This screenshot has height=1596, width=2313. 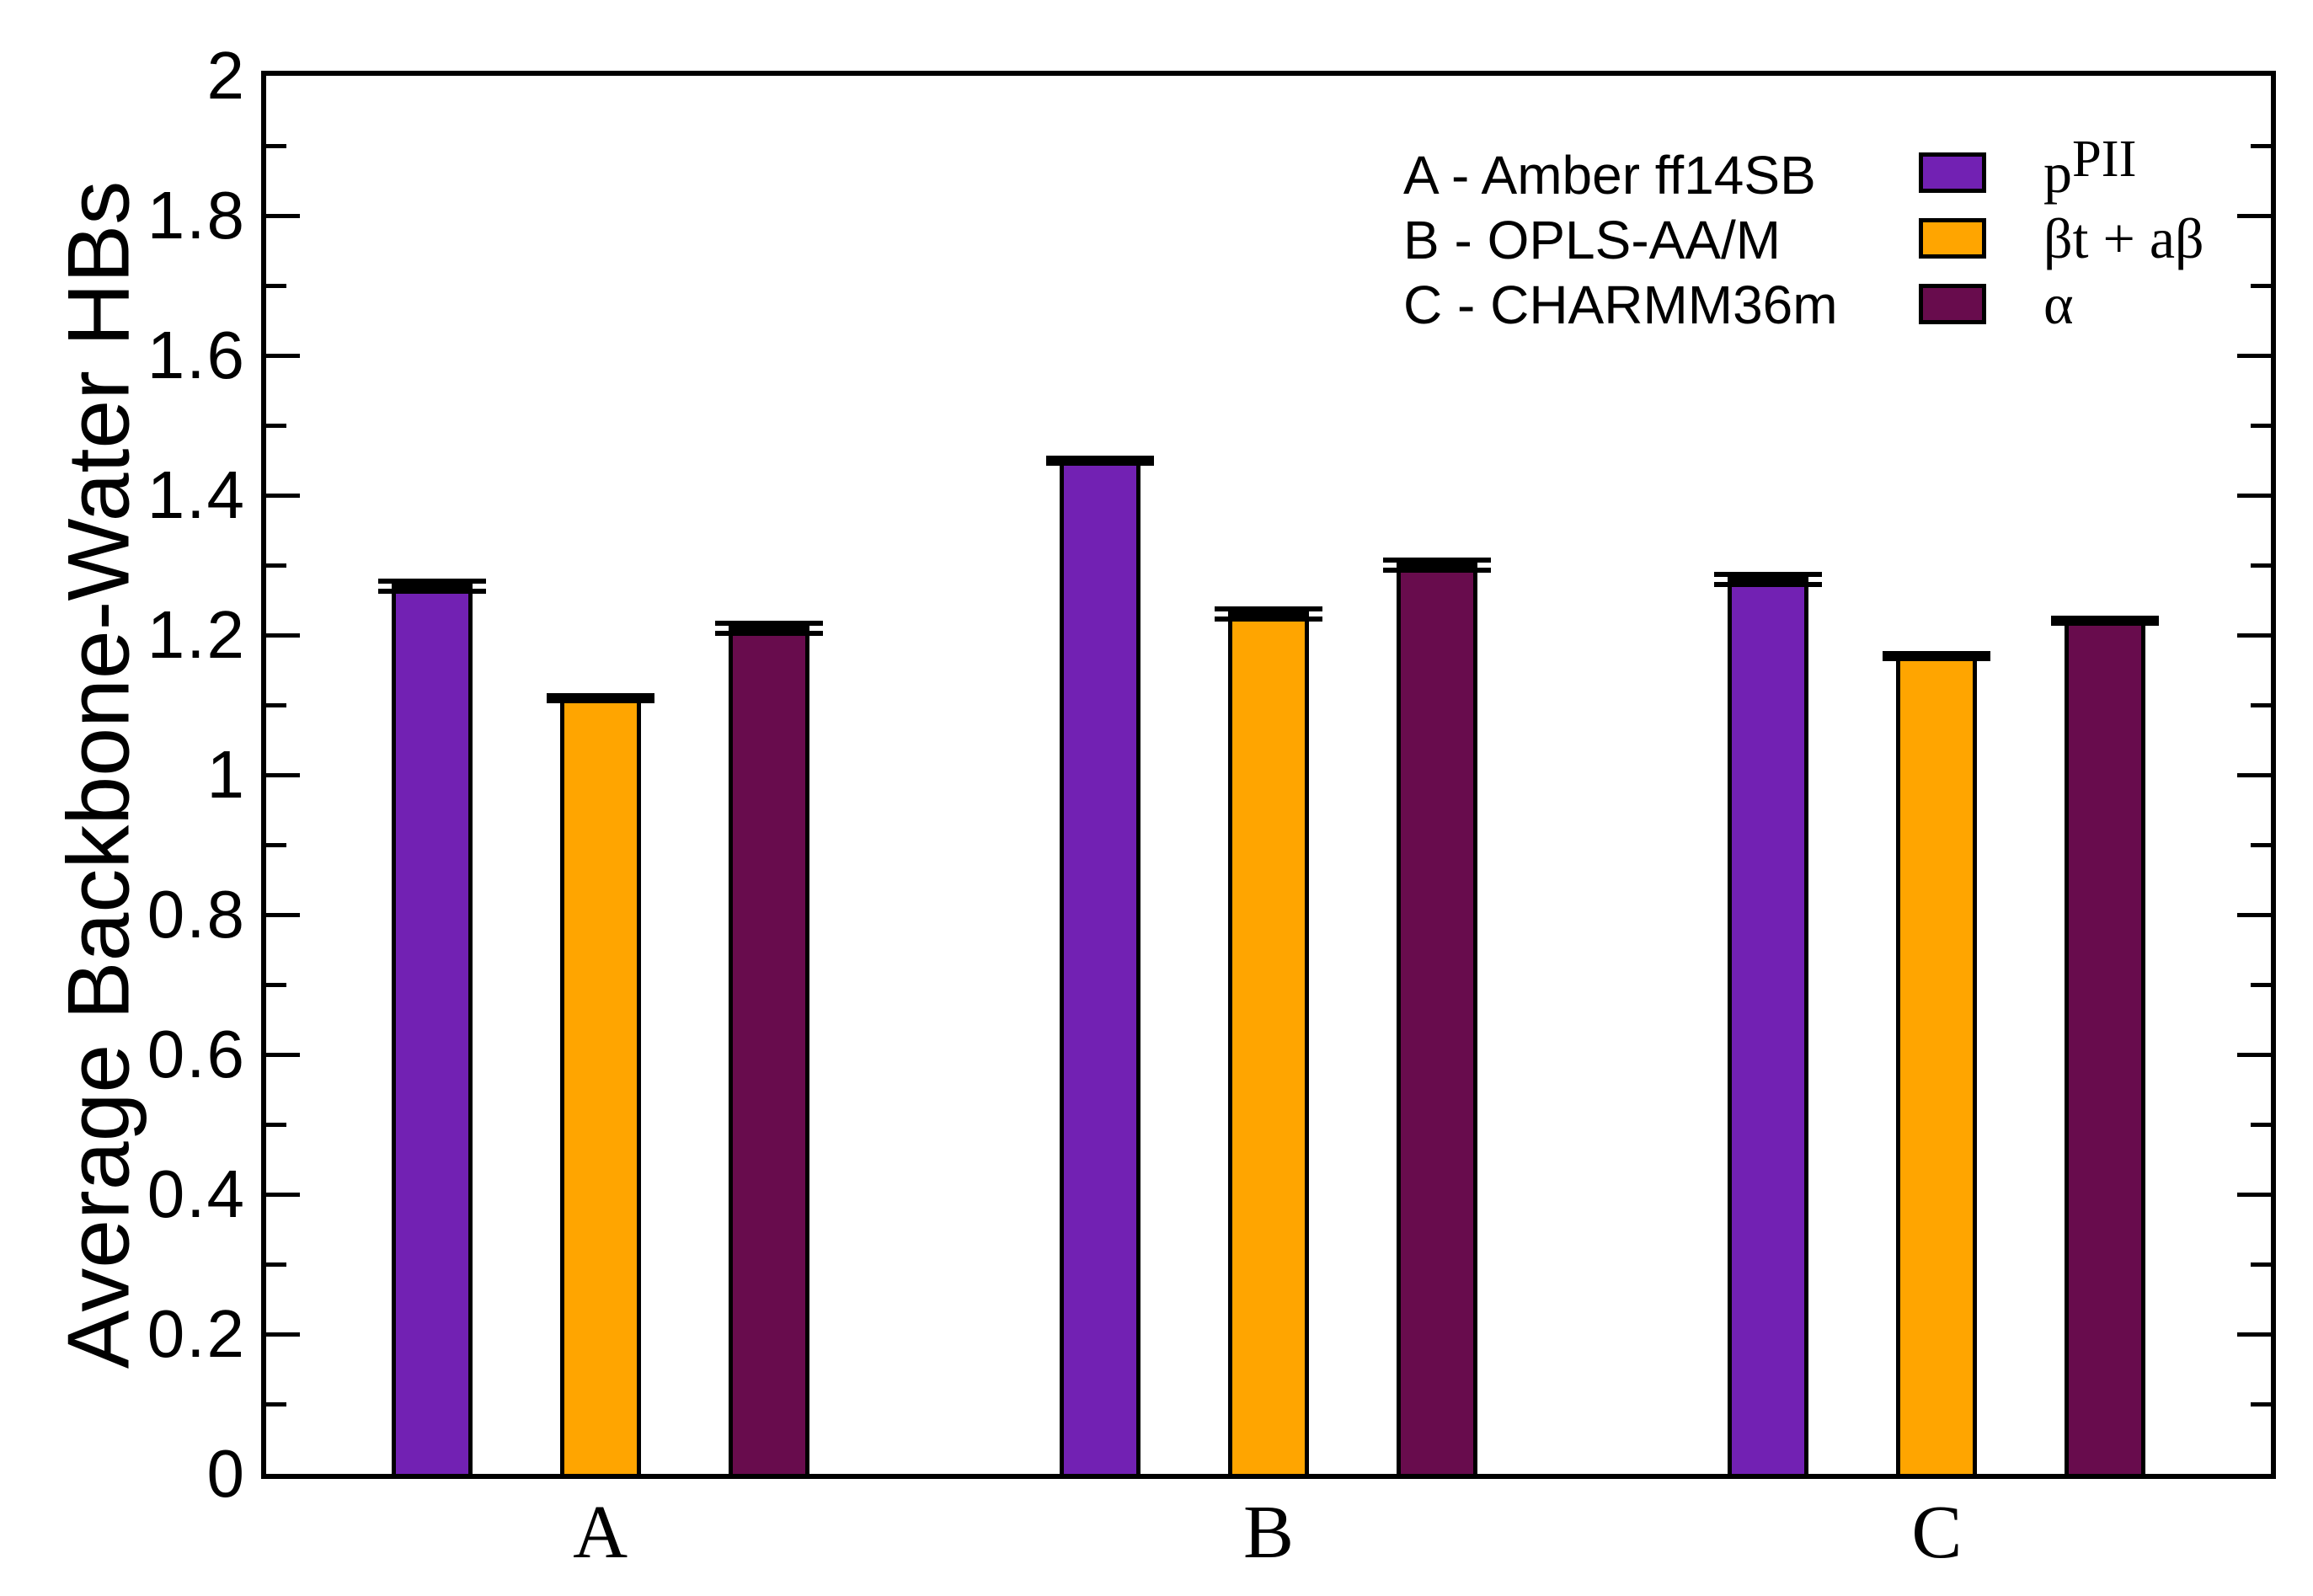 I want to click on legend-row-pPII: pPII, so click(x=2061, y=167).